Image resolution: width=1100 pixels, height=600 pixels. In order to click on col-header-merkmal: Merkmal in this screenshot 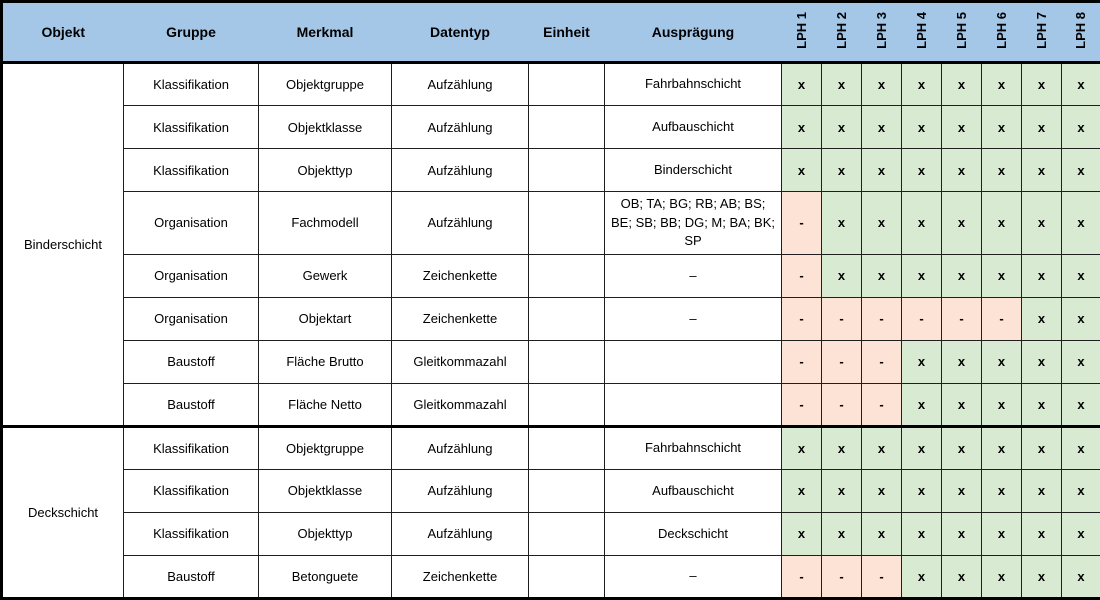, I will do `click(325, 32)`.